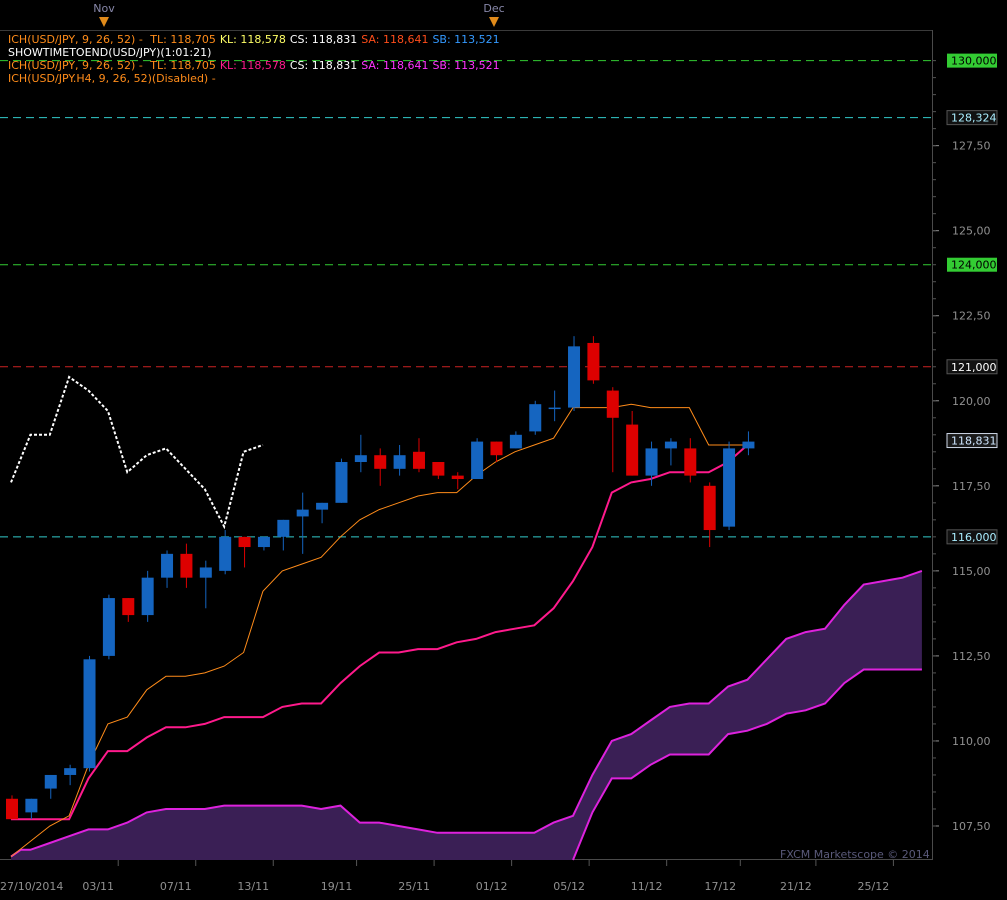  I want to click on month-label-1: Dec, so click(493, 8).